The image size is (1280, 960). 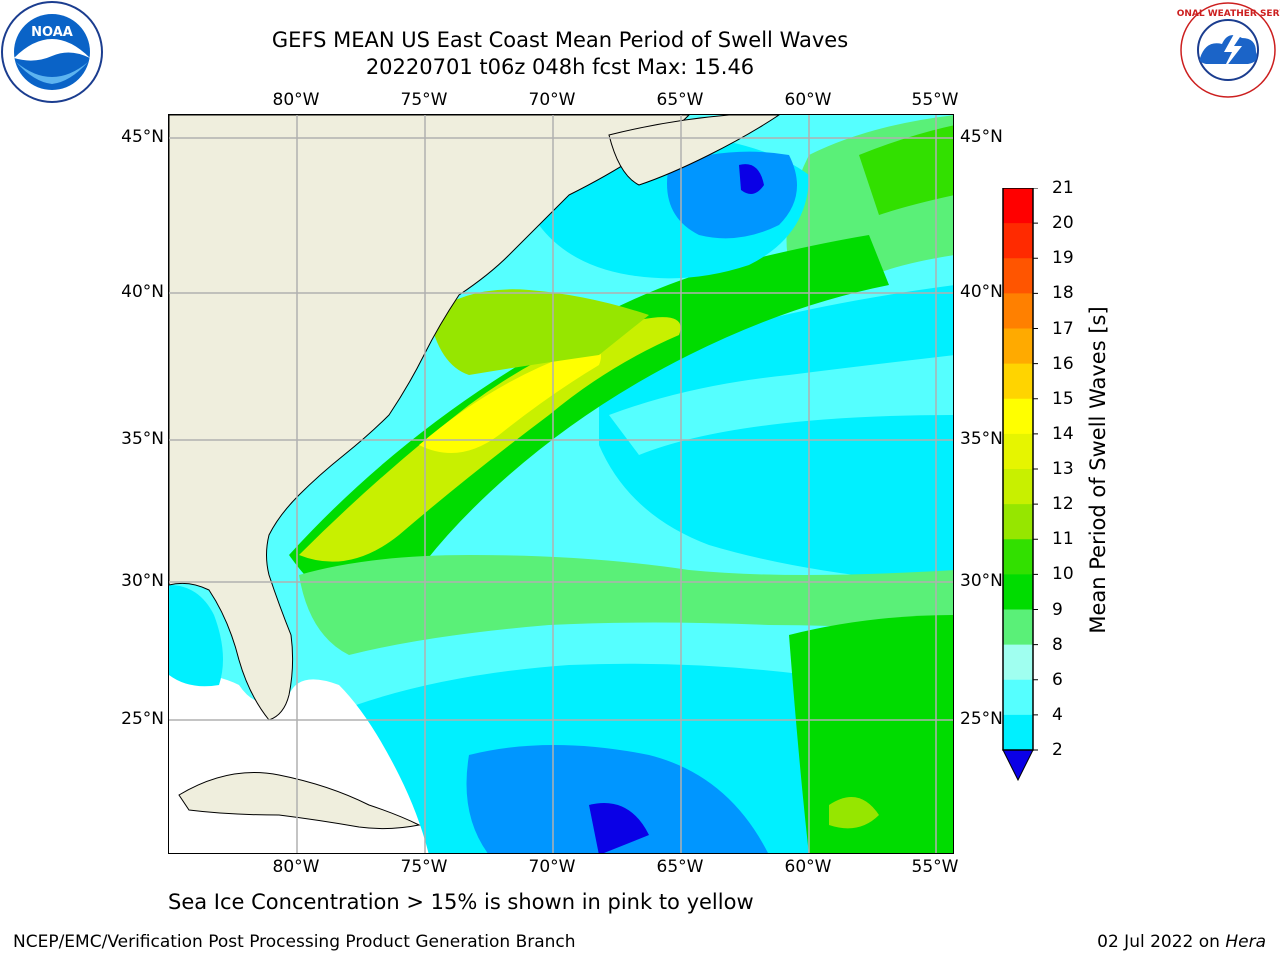 What do you see at coordinates (296, 867) in the screenshot?
I see `lon-label-bottom: 80°W` at bounding box center [296, 867].